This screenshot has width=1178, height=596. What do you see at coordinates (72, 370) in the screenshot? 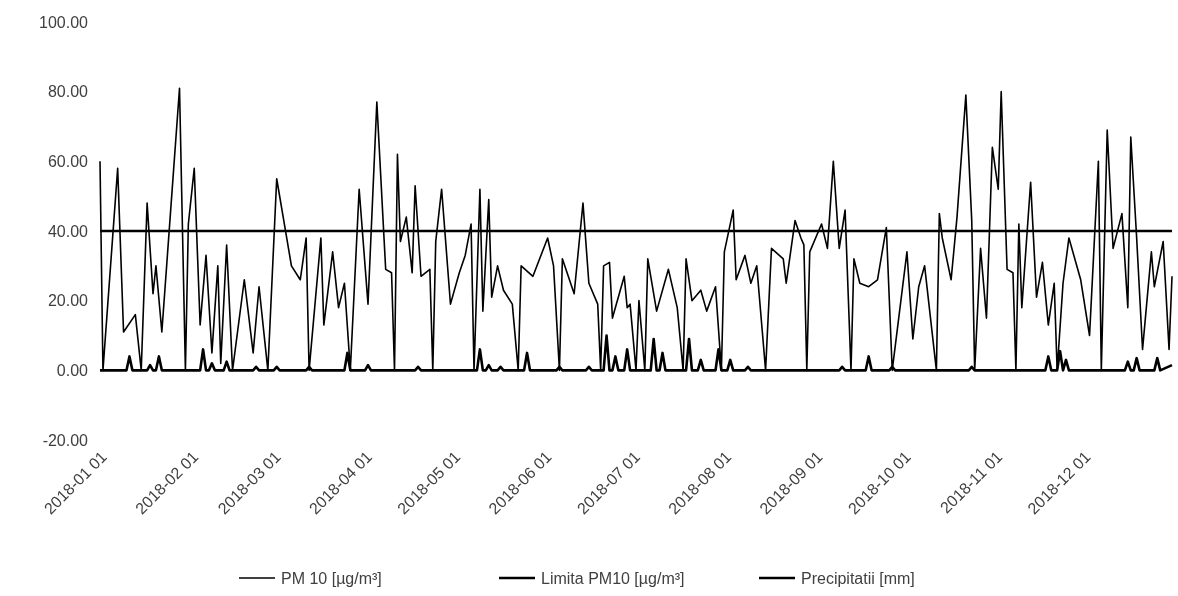
I see `y-tick-label: 0.00` at bounding box center [72, 370].